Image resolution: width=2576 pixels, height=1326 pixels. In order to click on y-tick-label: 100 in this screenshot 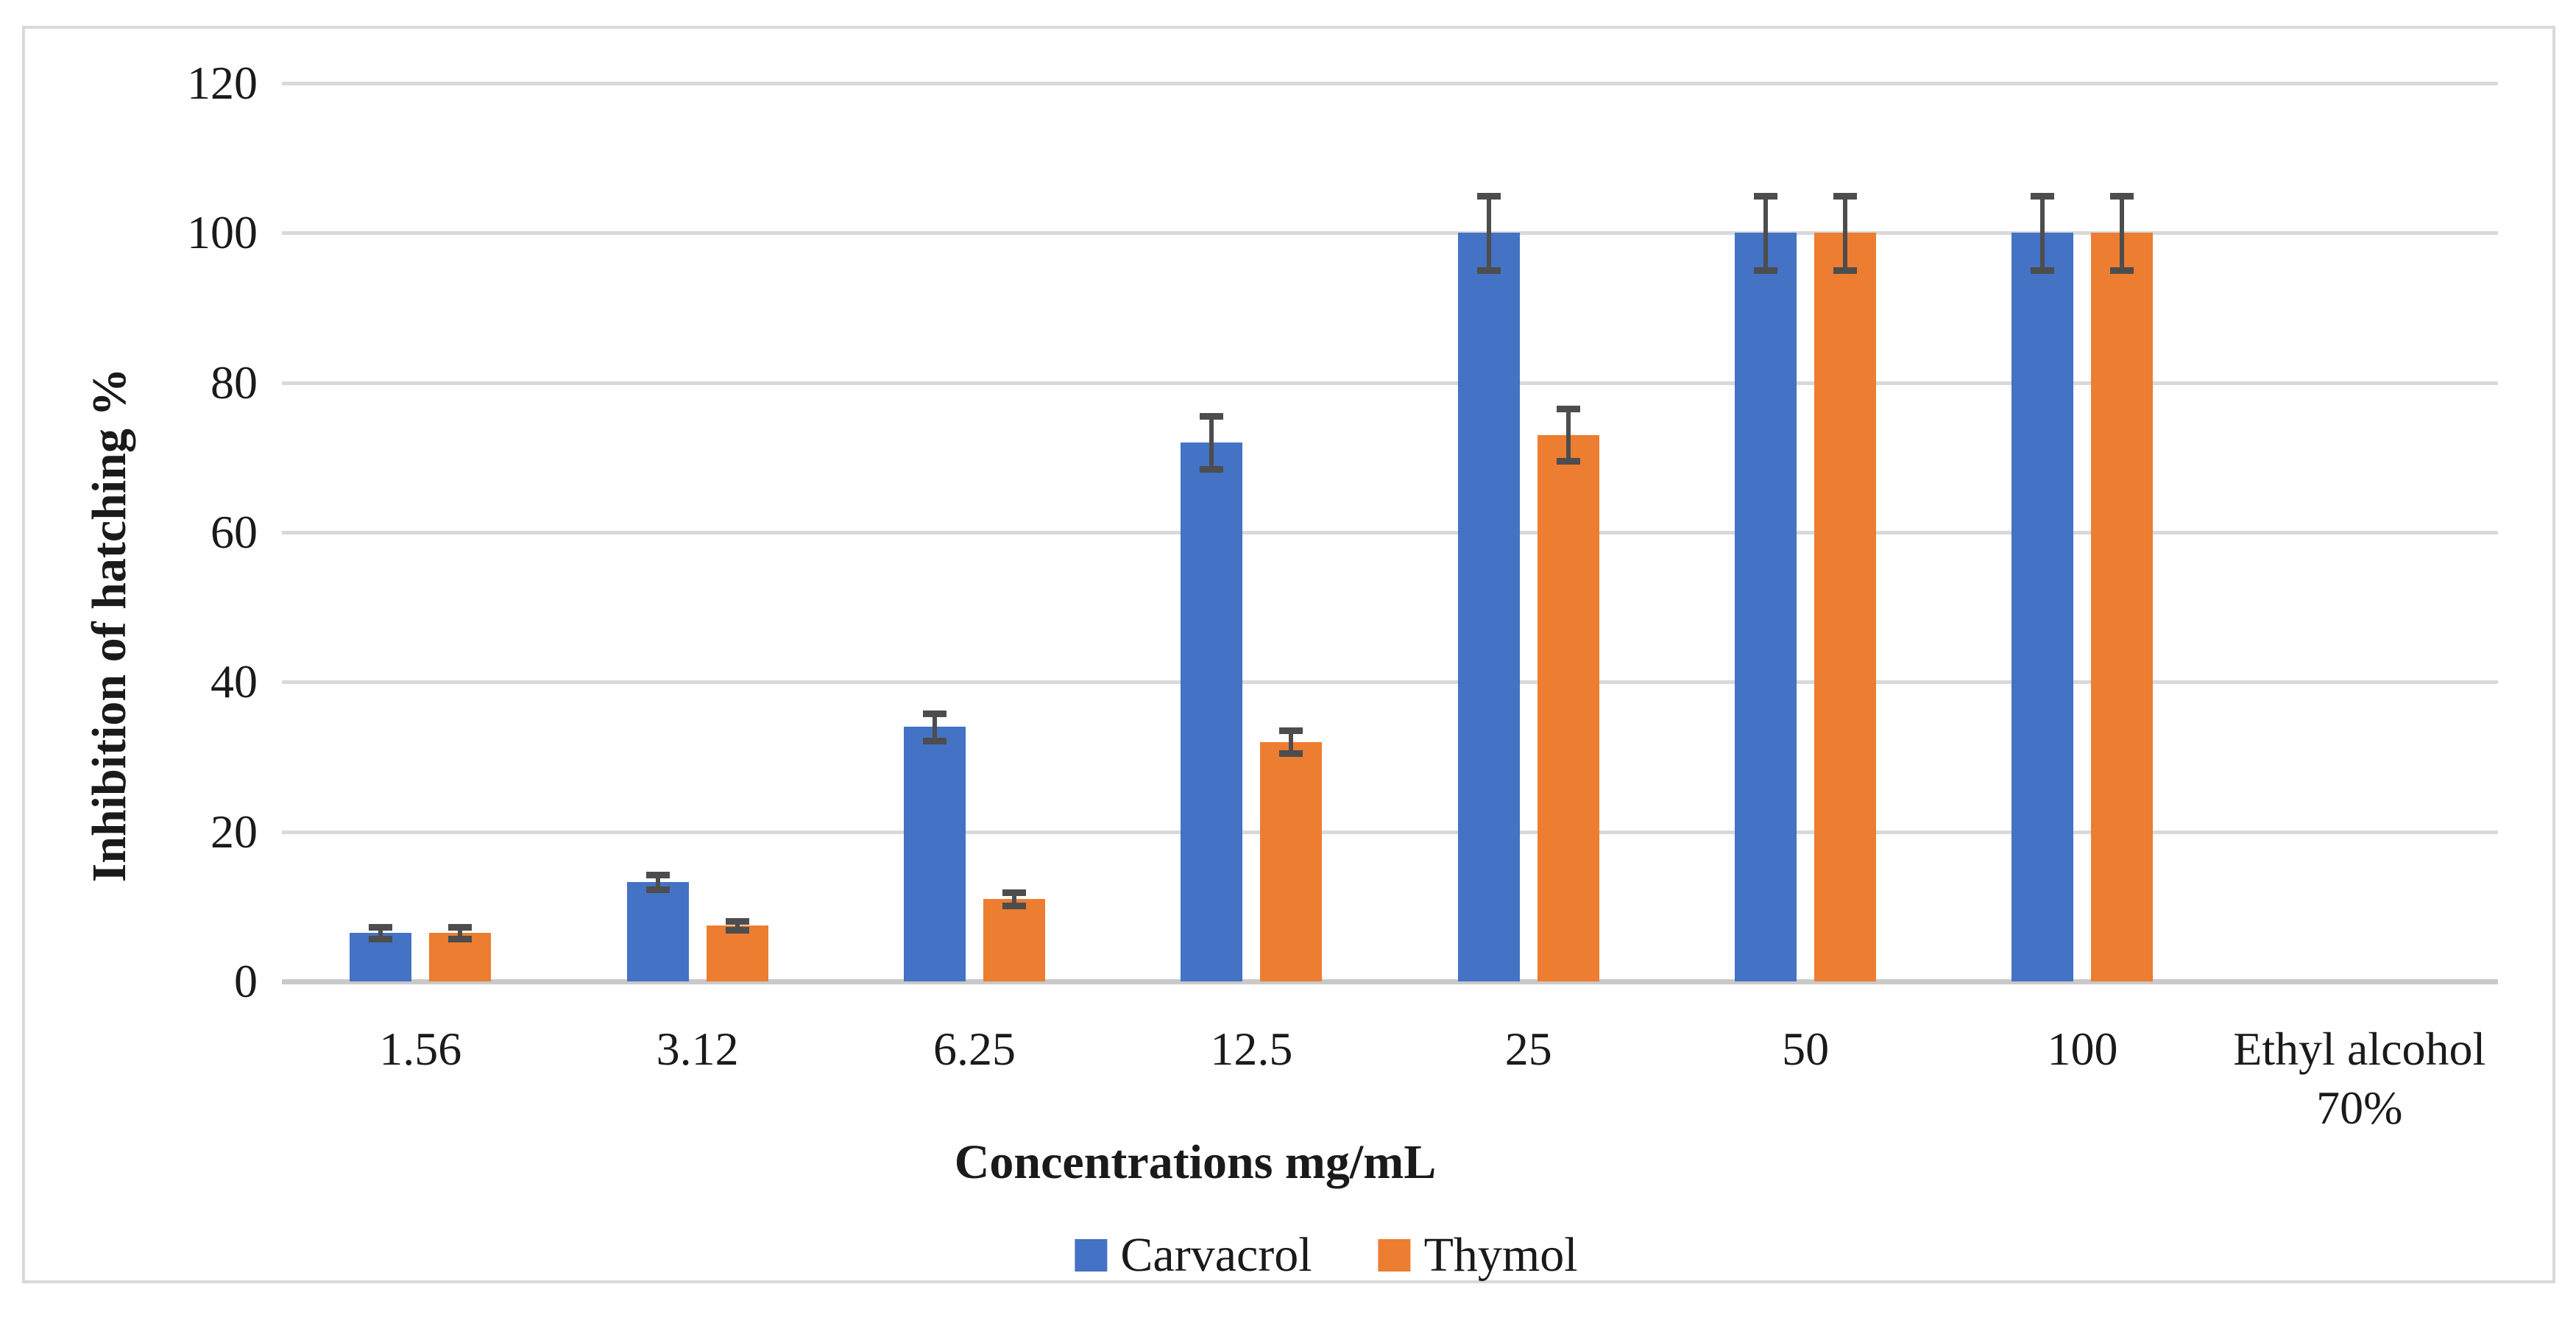, I will do `click(223, 233)`.